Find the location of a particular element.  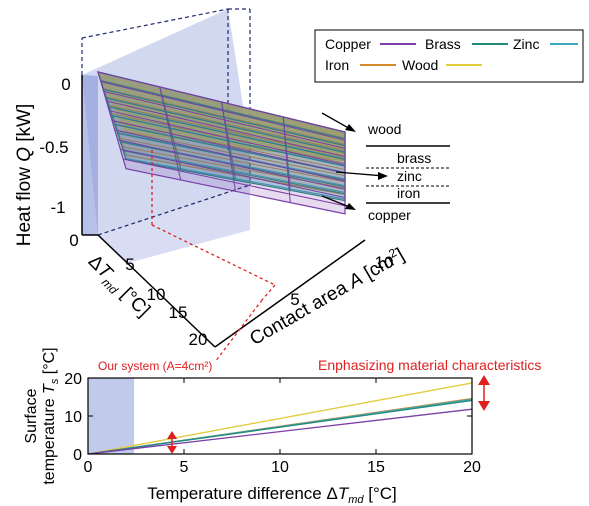

y-tick-label: 10 is located at coordinates (73, 417).